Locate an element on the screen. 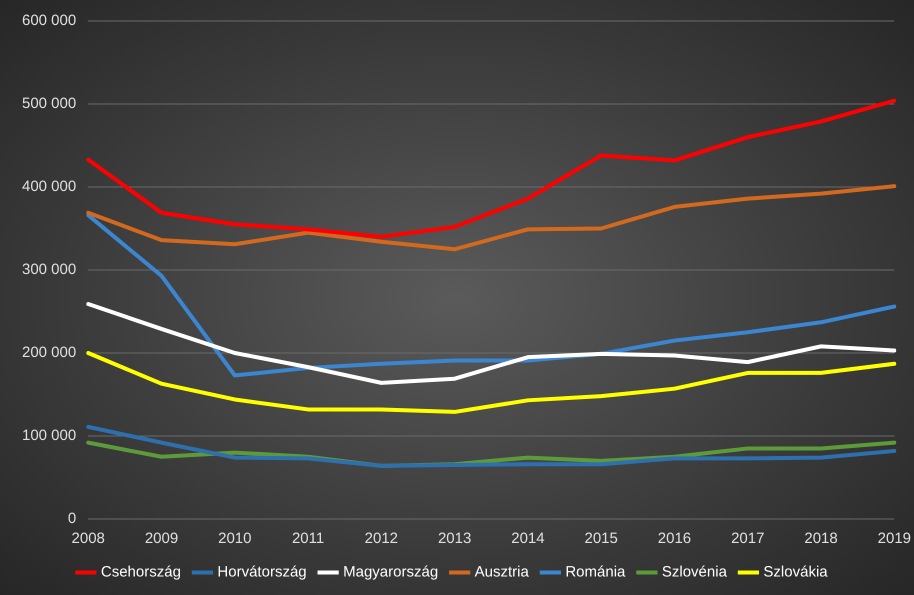 The height and width of the screenshot is (595, 914). legend-label: Ausztria is located at coordinates (502, 572).